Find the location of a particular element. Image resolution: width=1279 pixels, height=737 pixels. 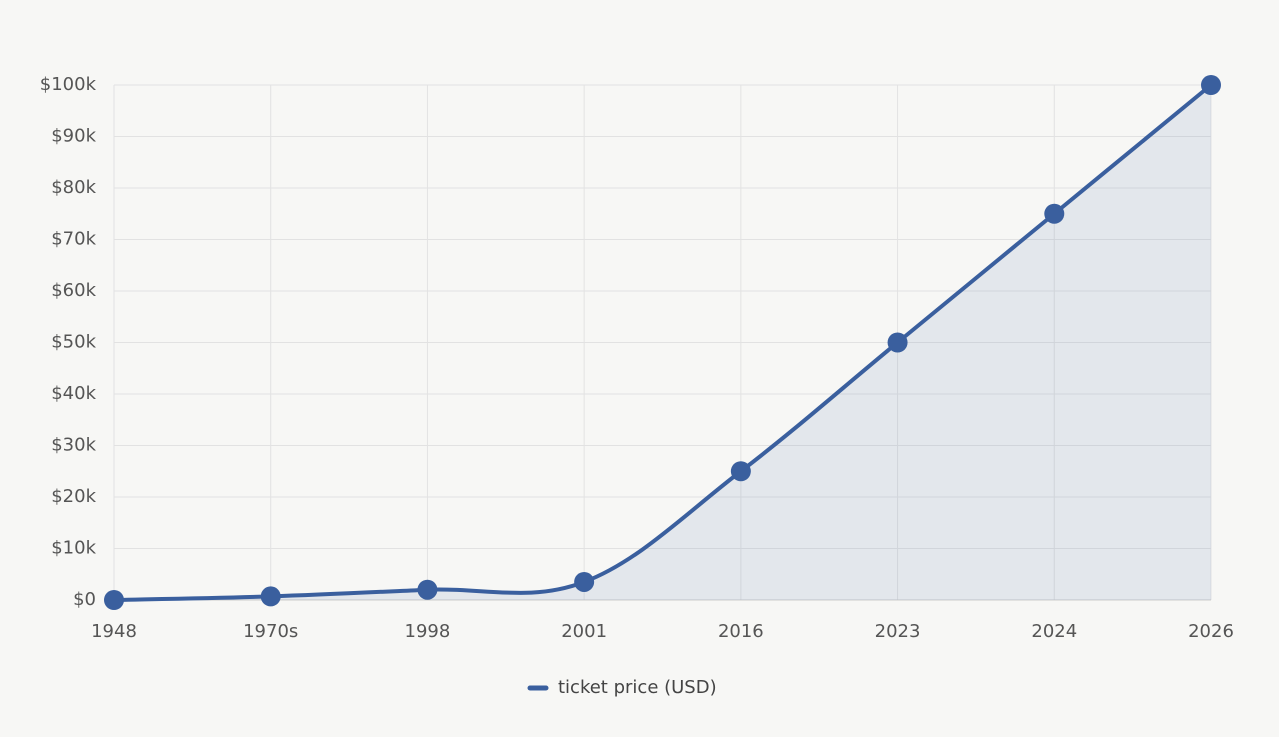

x-tick-label: 1998 is located at coordinates (428, 631).